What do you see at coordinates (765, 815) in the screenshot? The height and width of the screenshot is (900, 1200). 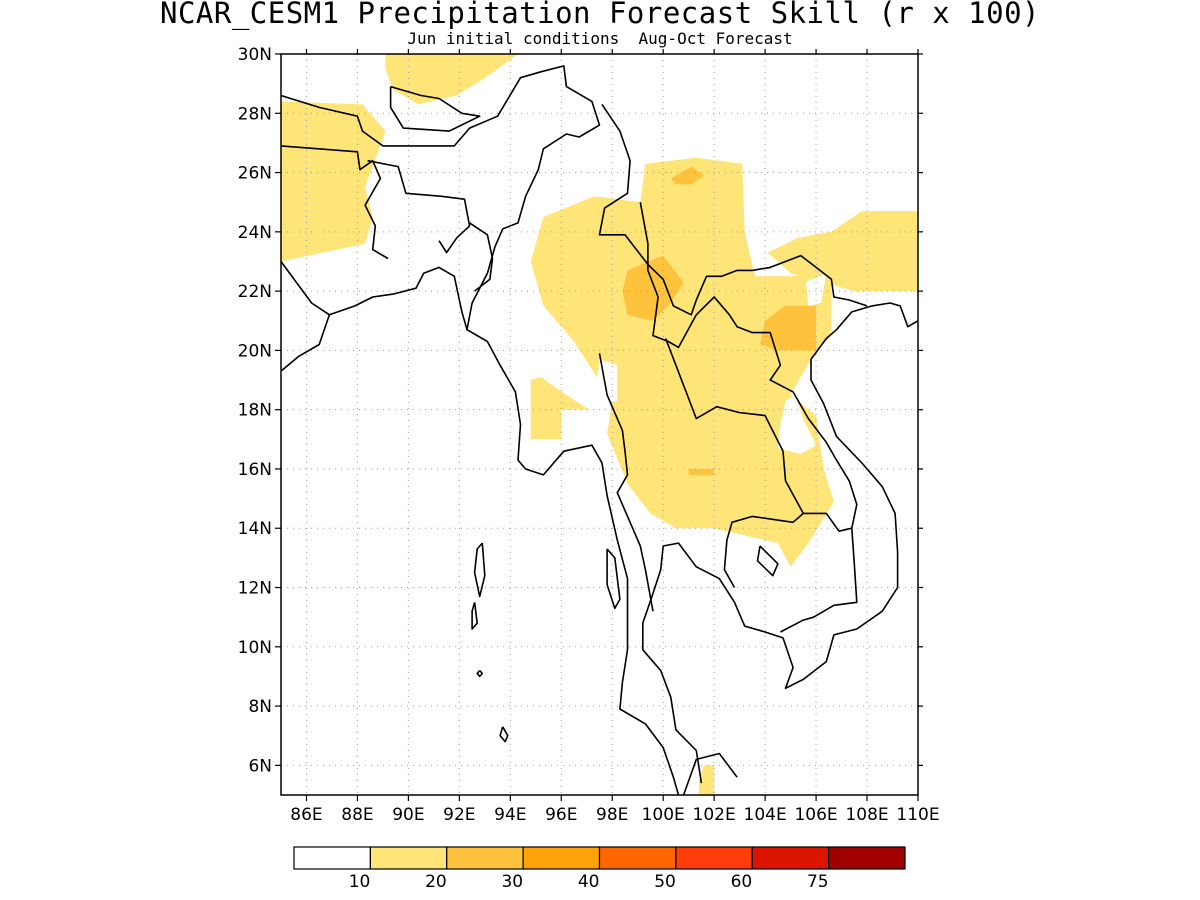 I see `lon-label-104E: 104E` at bounding box center [765, 815].